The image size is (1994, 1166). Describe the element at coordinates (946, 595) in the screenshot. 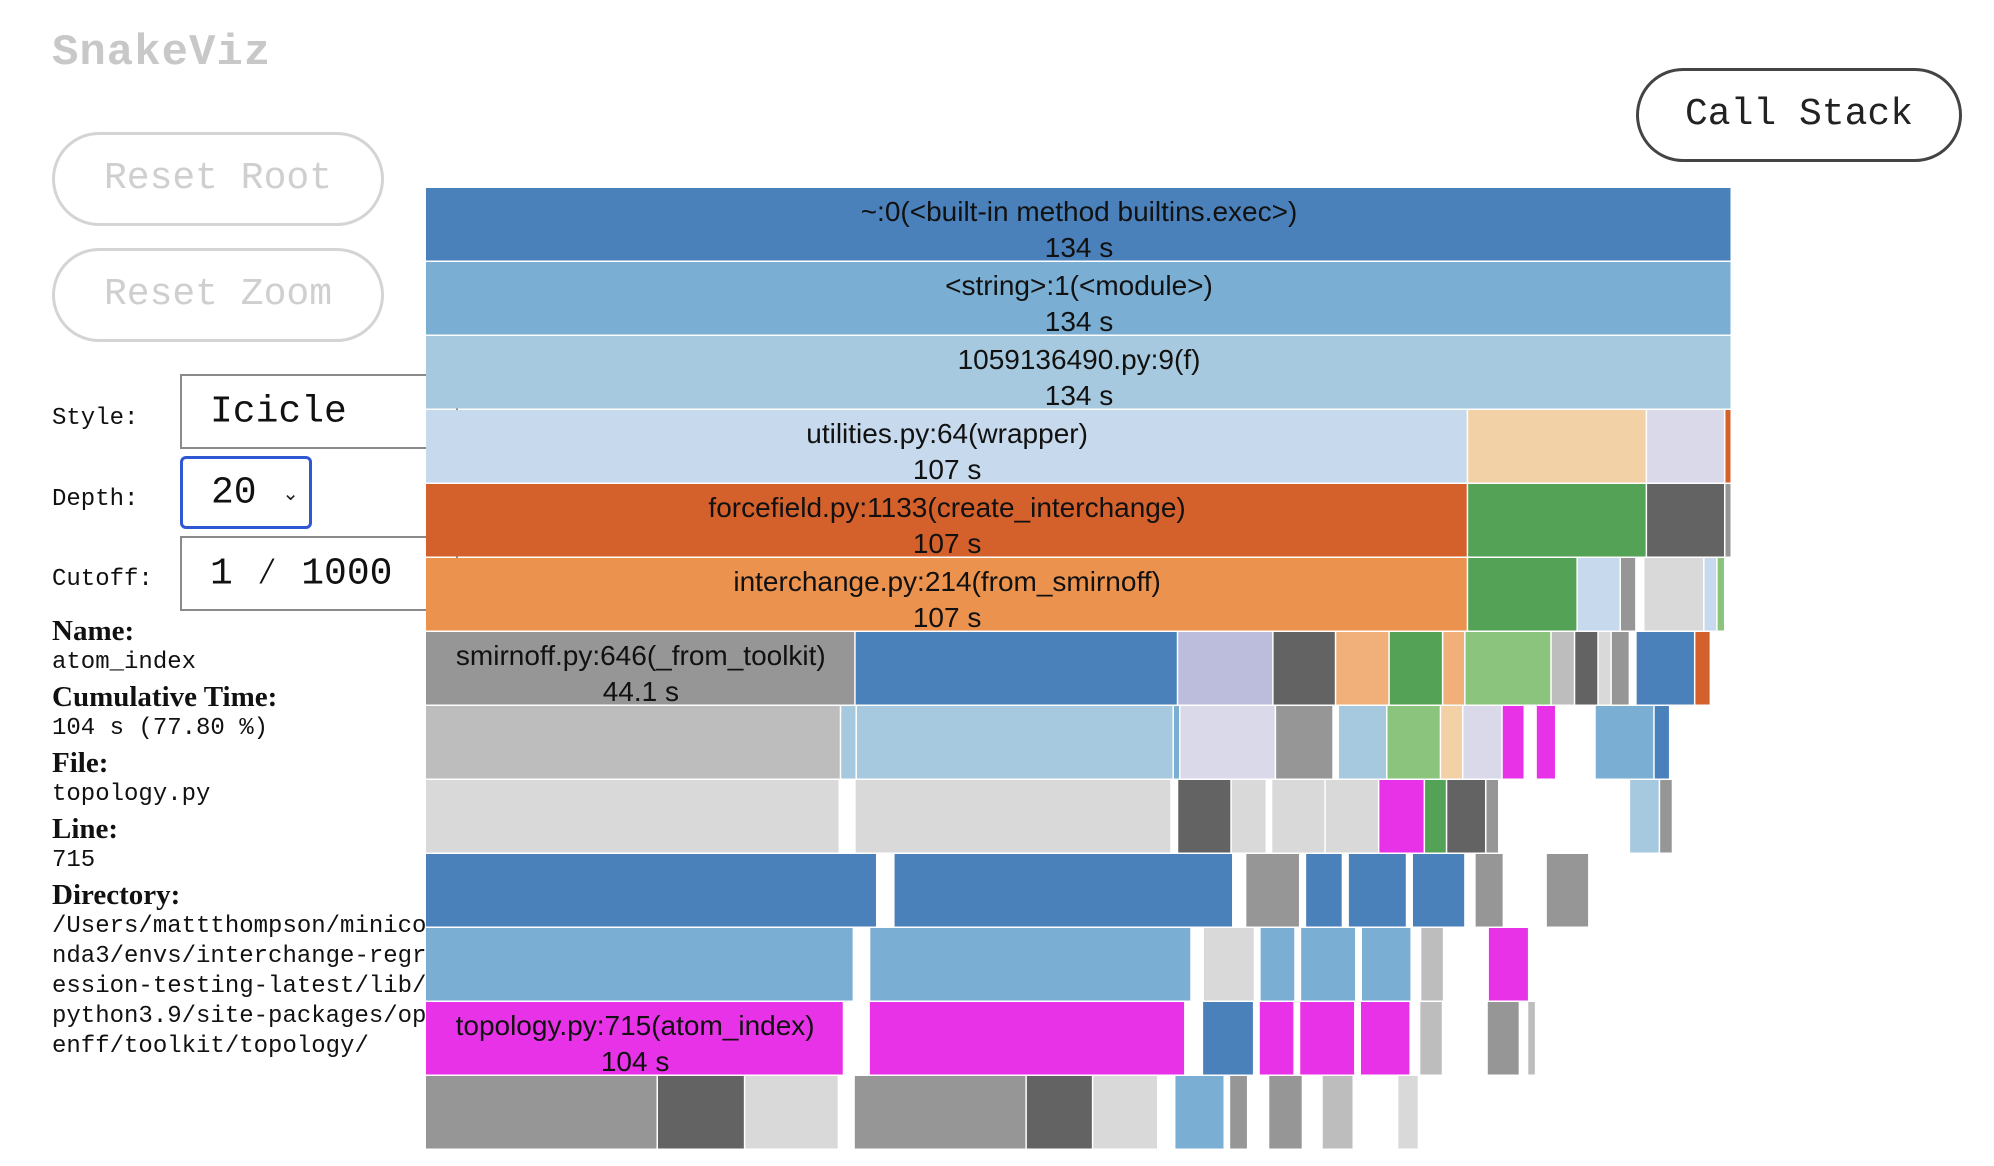

I see `call-block: interchange.py:214(from_smirnoff) 107 s` at that location.